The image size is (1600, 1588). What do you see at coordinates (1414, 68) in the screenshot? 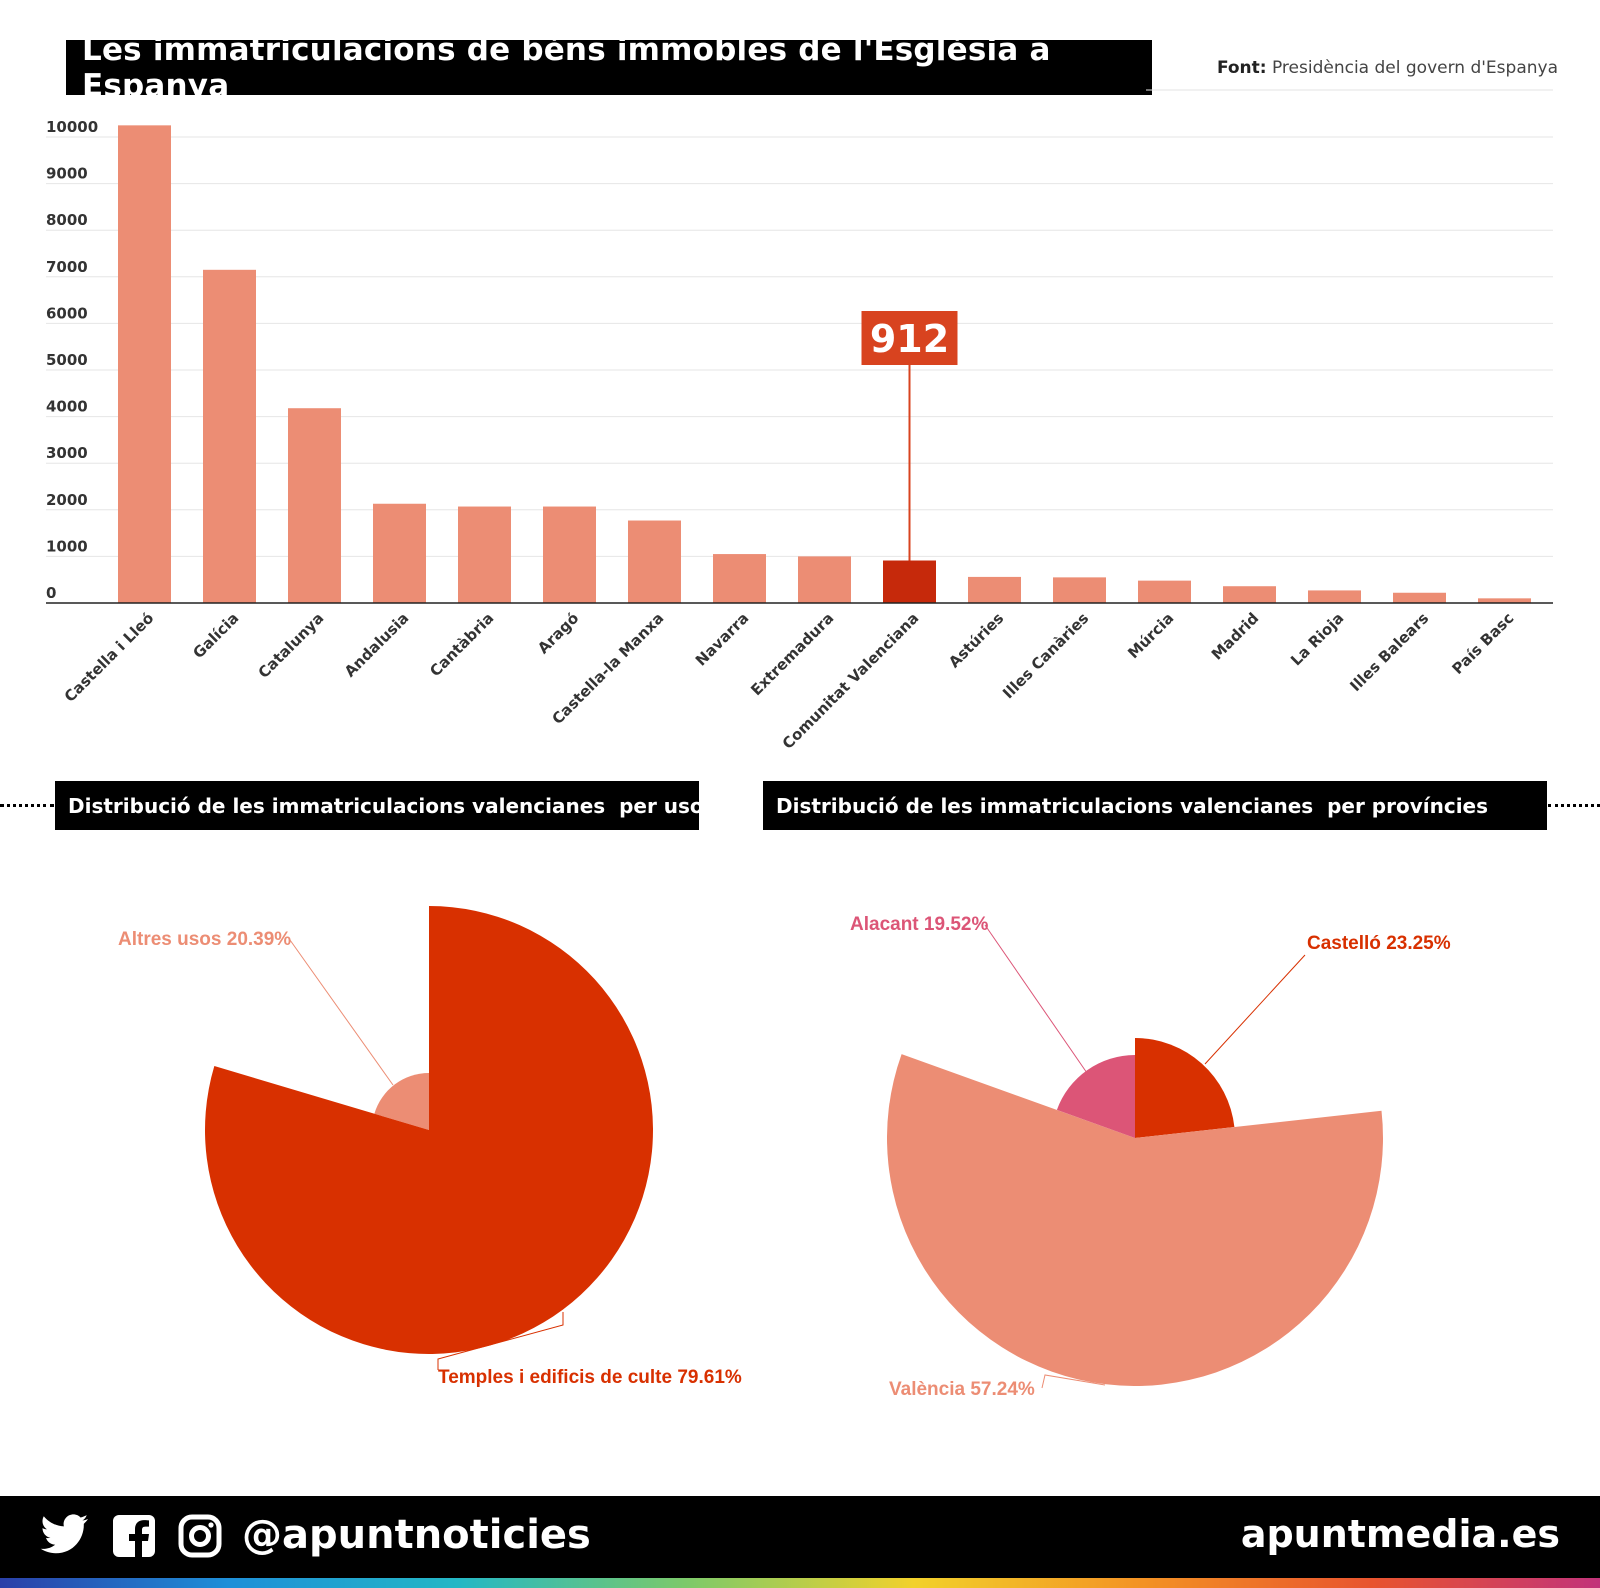
I see `source-text: Presidència del govern d'Espanya` at bounding box center [1414, 68].